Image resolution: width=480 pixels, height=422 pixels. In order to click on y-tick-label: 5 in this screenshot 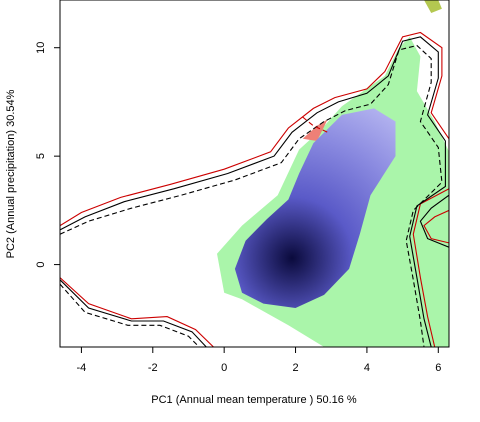, I will do `click(41, 156)`.